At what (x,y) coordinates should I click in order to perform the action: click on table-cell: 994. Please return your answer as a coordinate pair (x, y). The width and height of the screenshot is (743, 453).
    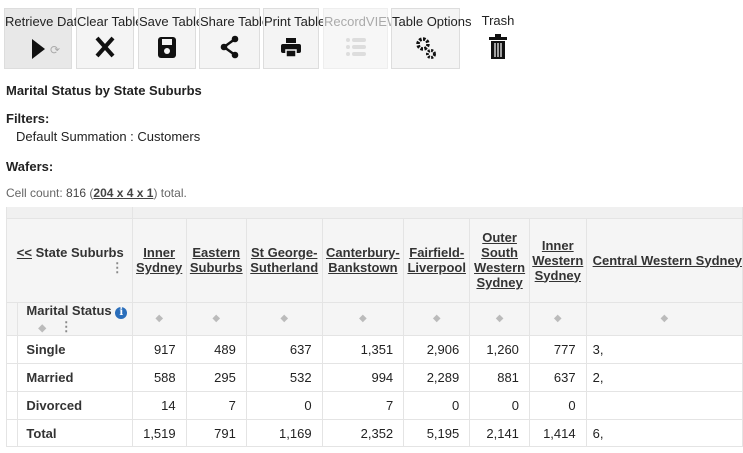
    Looking at the image, I should click on (363, 377).